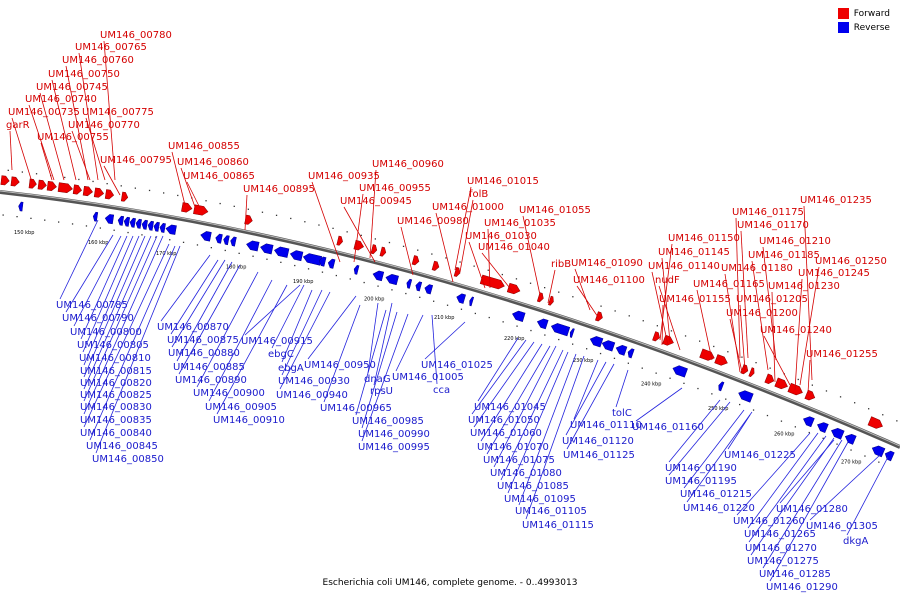 The height and width of the screenshot is (600, 900). Describe the element at coordinates (514, 247) in the screenshot. I see `gene-label: UM146_01040` at that location.